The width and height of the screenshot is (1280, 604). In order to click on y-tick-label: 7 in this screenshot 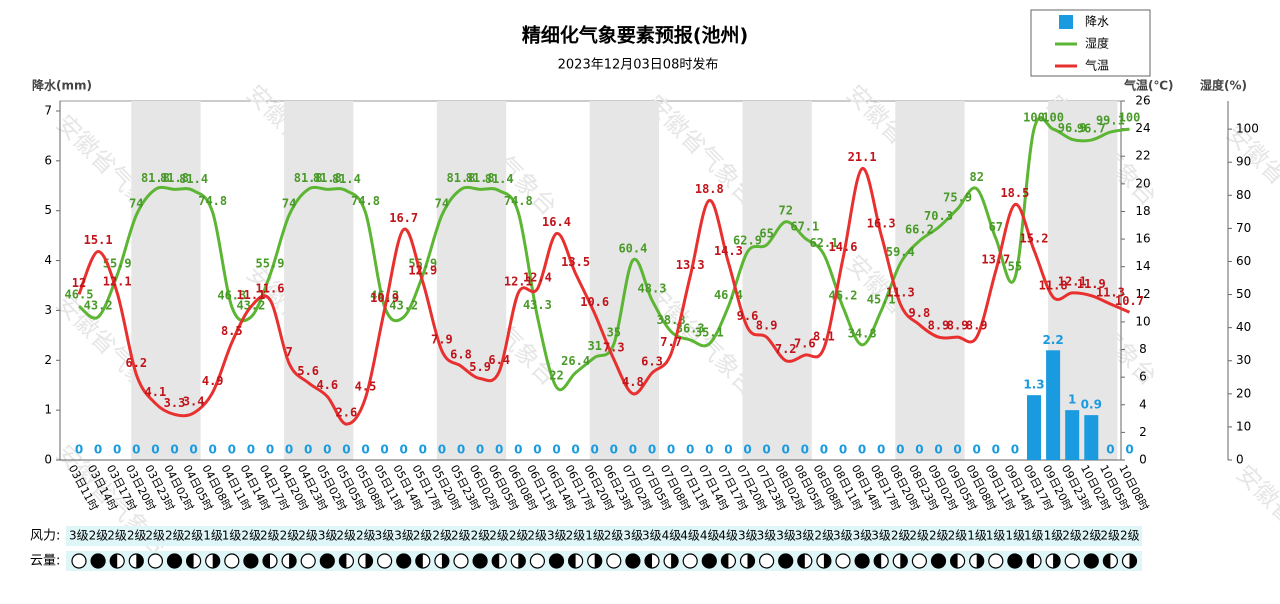, I will do `click(48, 110)`.